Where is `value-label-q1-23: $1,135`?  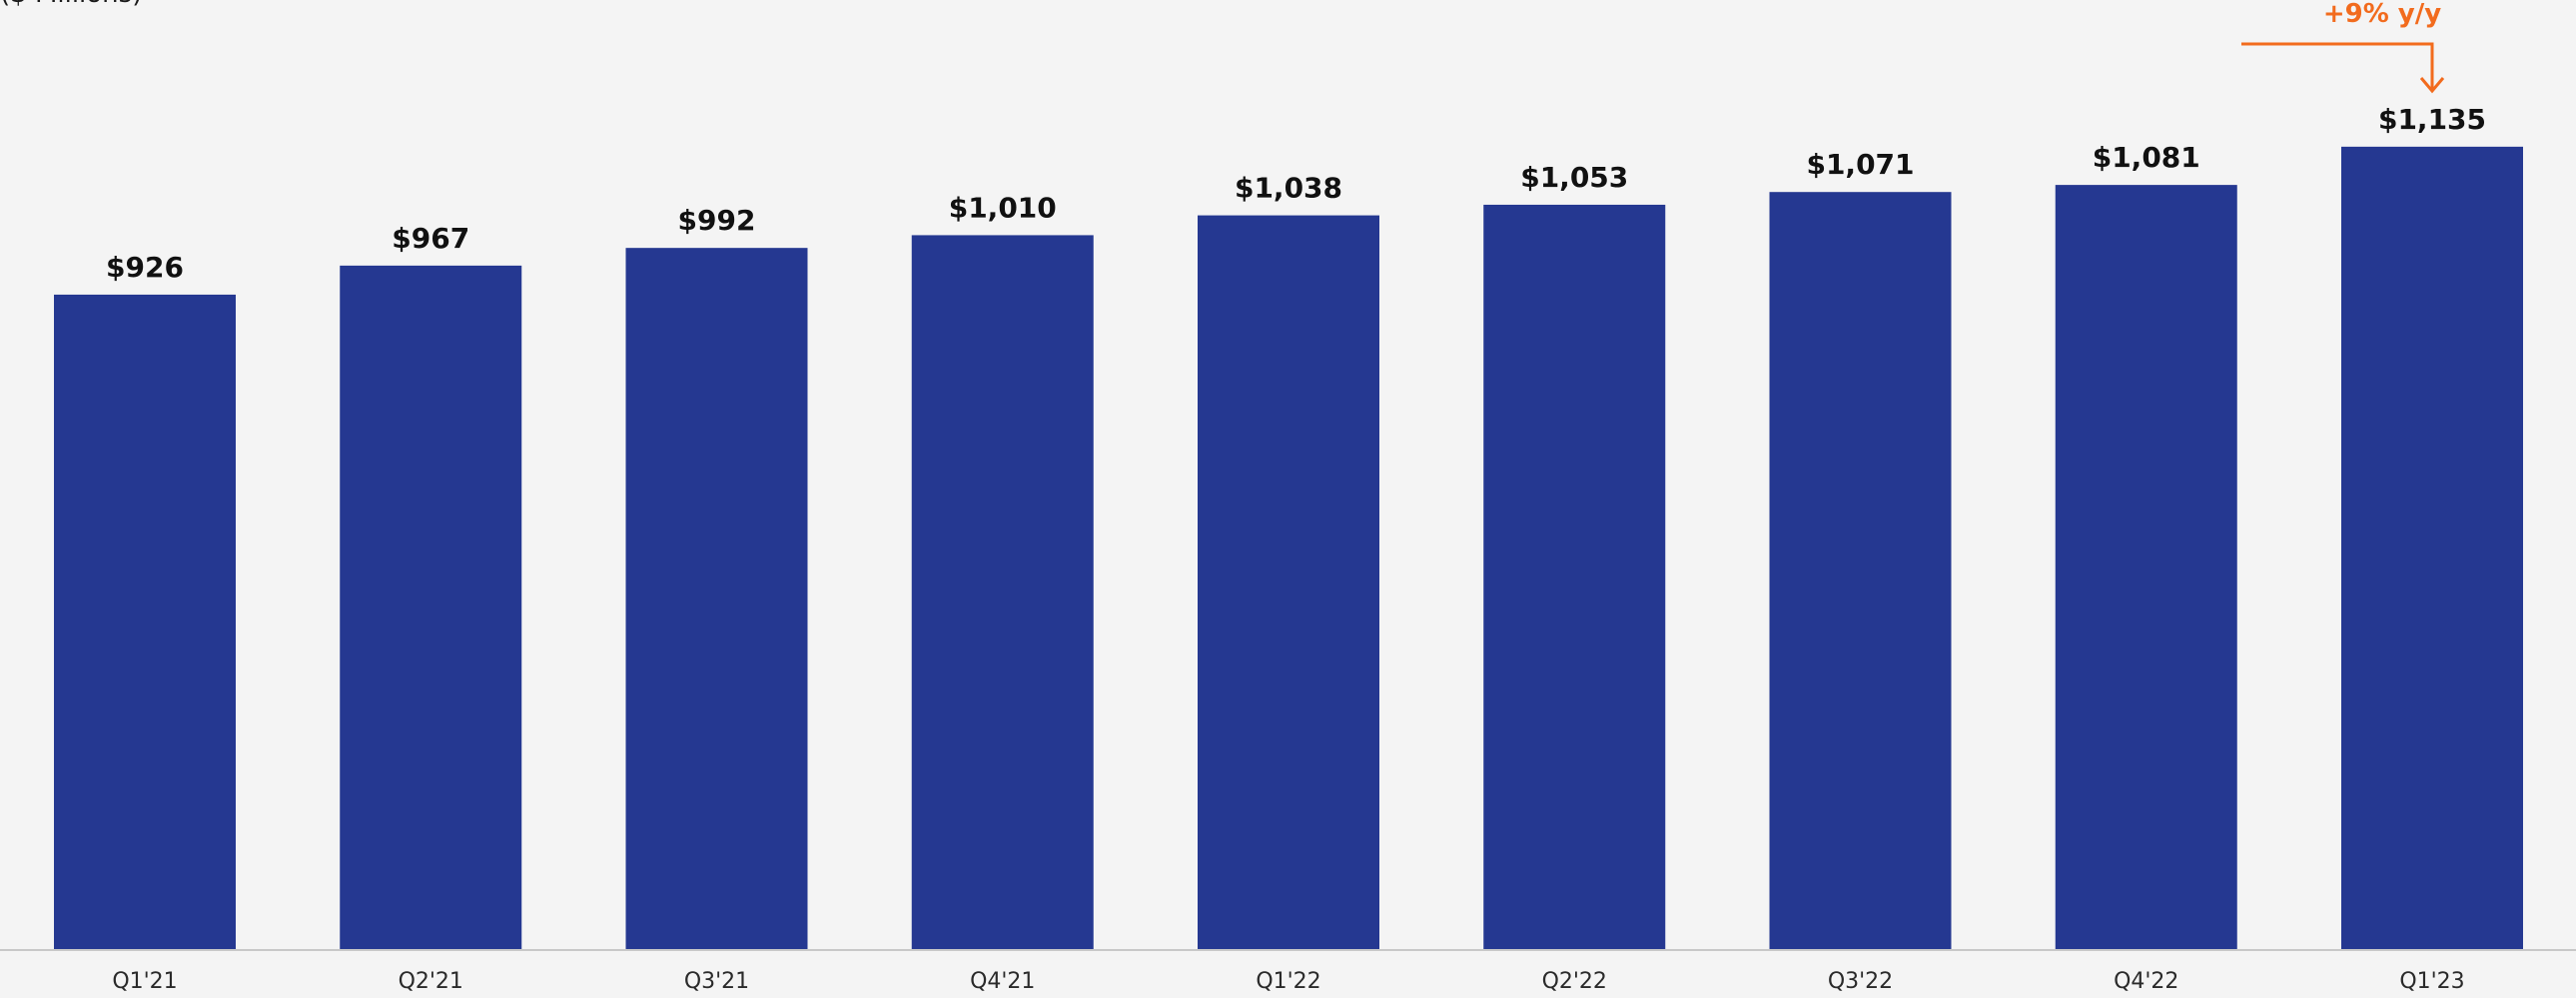 value-label-q1-23: $1,135 is located at coordinates (2432, 120).